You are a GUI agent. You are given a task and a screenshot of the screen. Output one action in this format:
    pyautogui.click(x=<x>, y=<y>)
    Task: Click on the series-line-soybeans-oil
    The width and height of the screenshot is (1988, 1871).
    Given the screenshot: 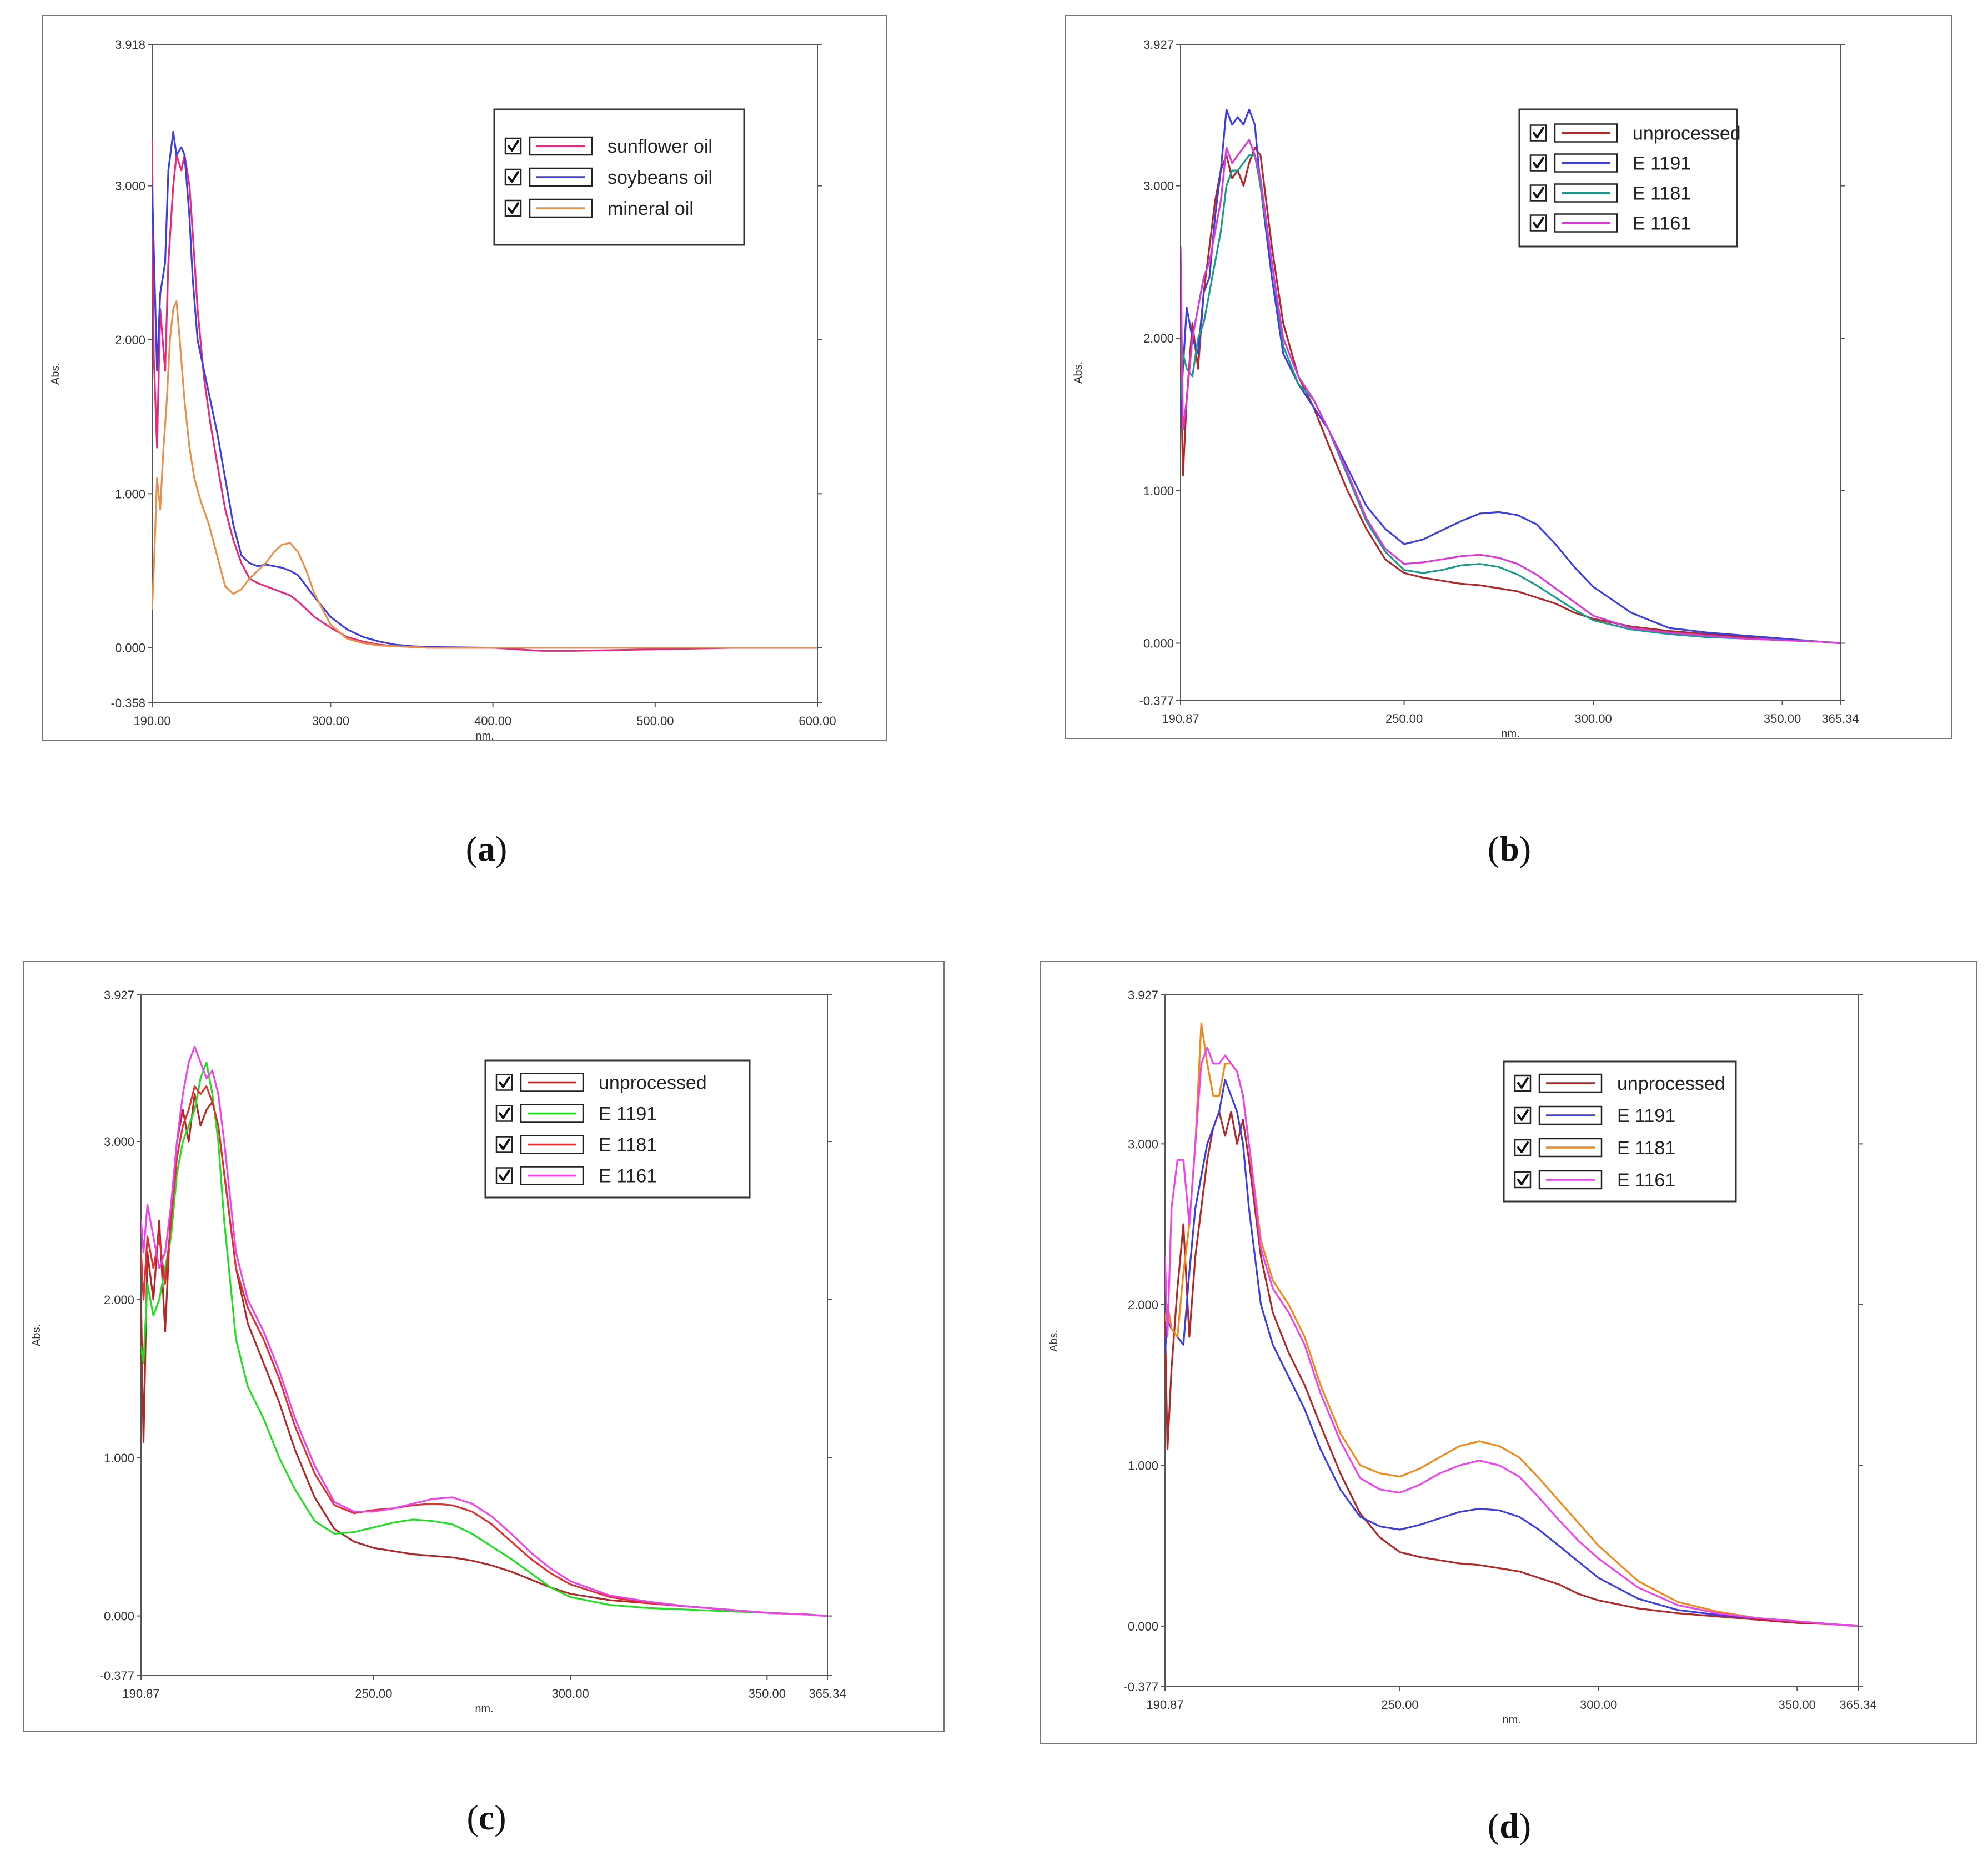 What is the action you would take?
    pyautogui.click(x=484, y=389)
    